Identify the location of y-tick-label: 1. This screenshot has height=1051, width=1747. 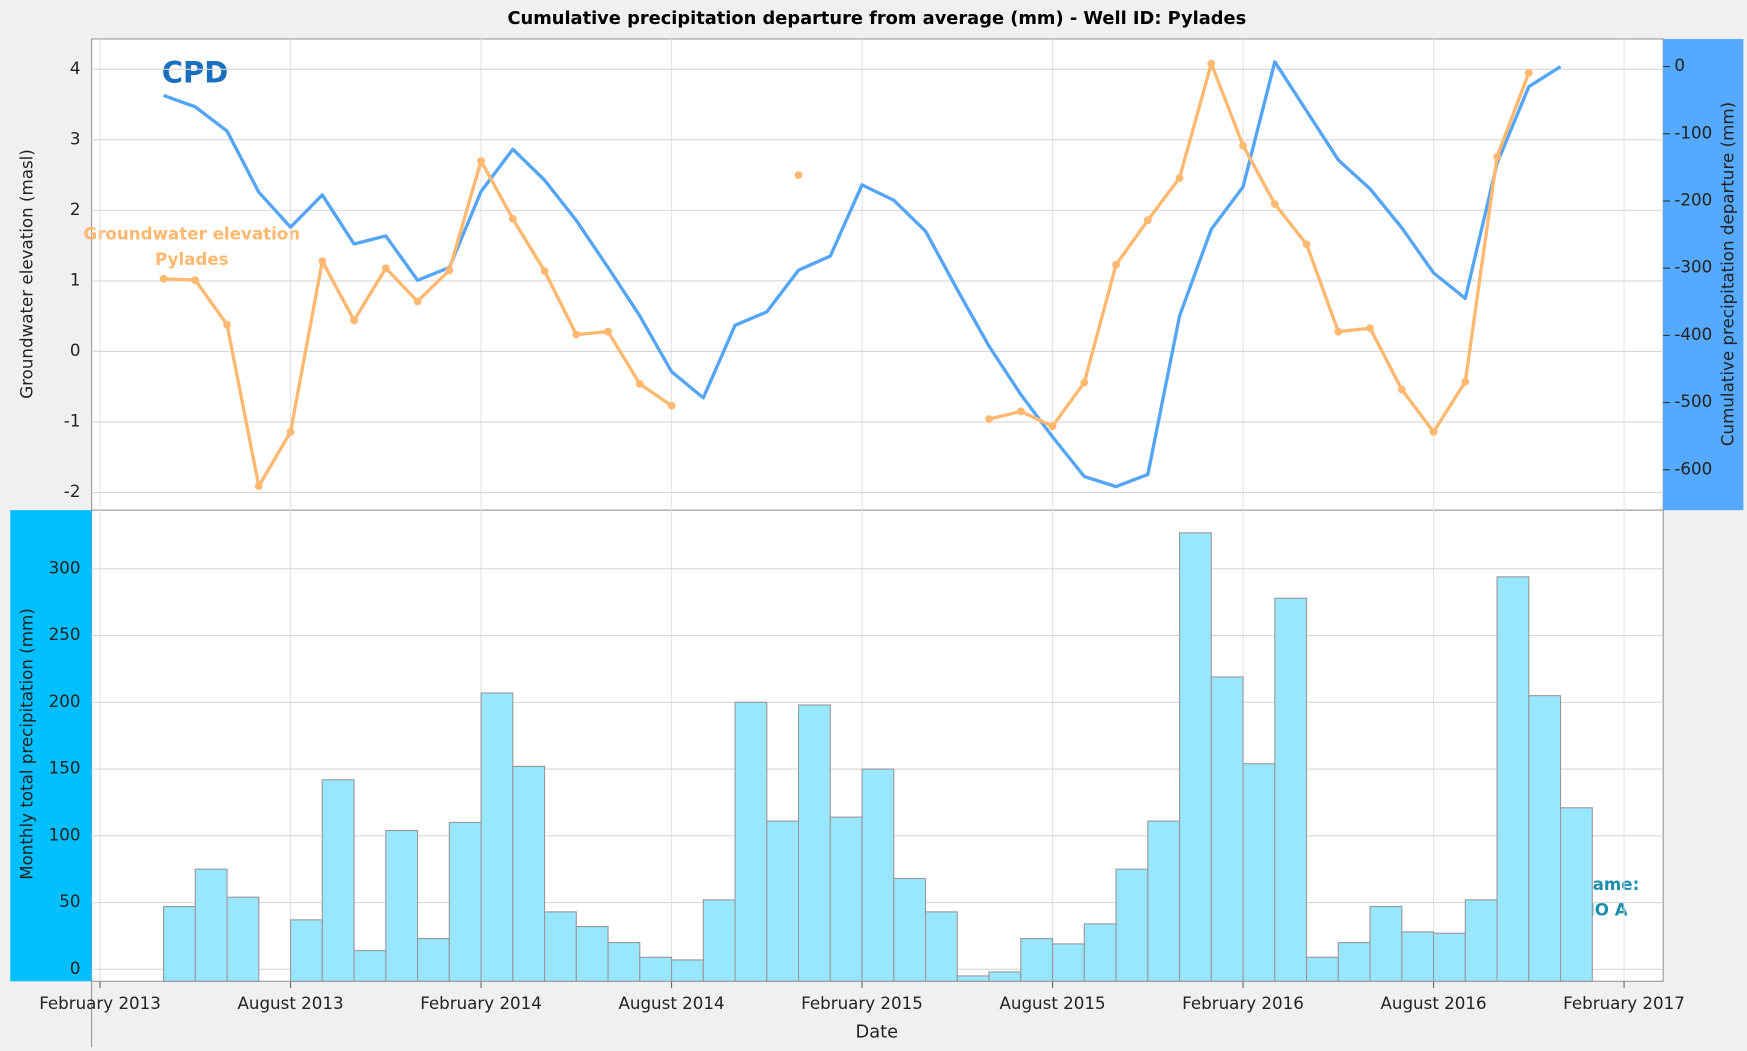
(75, 279).